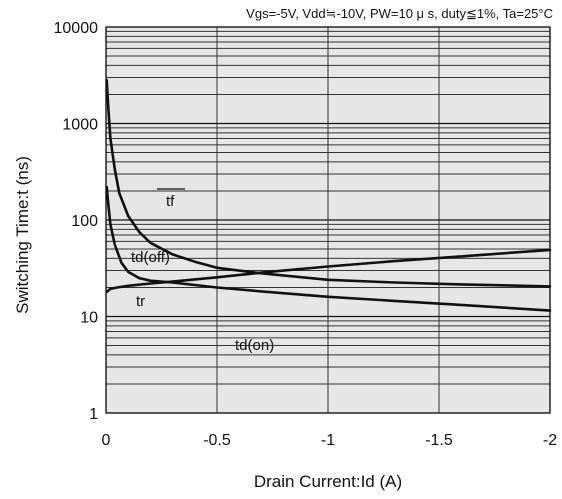  Describe the element at coordinates (254, 345) in the screenshot. I see `td-on-label: td(on)` at that location.